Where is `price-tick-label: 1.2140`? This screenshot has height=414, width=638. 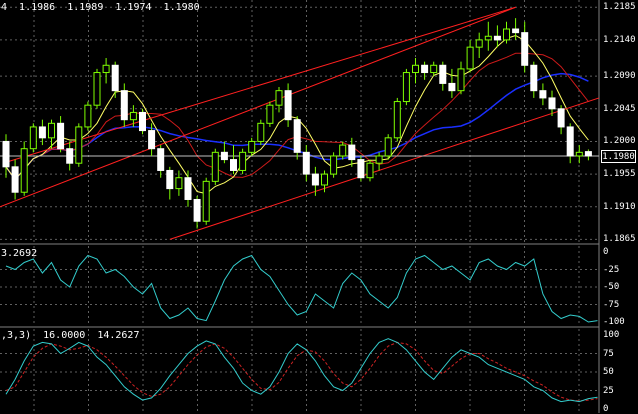 price-tick-label: 1.2140 is located at coordinates (619, 39).